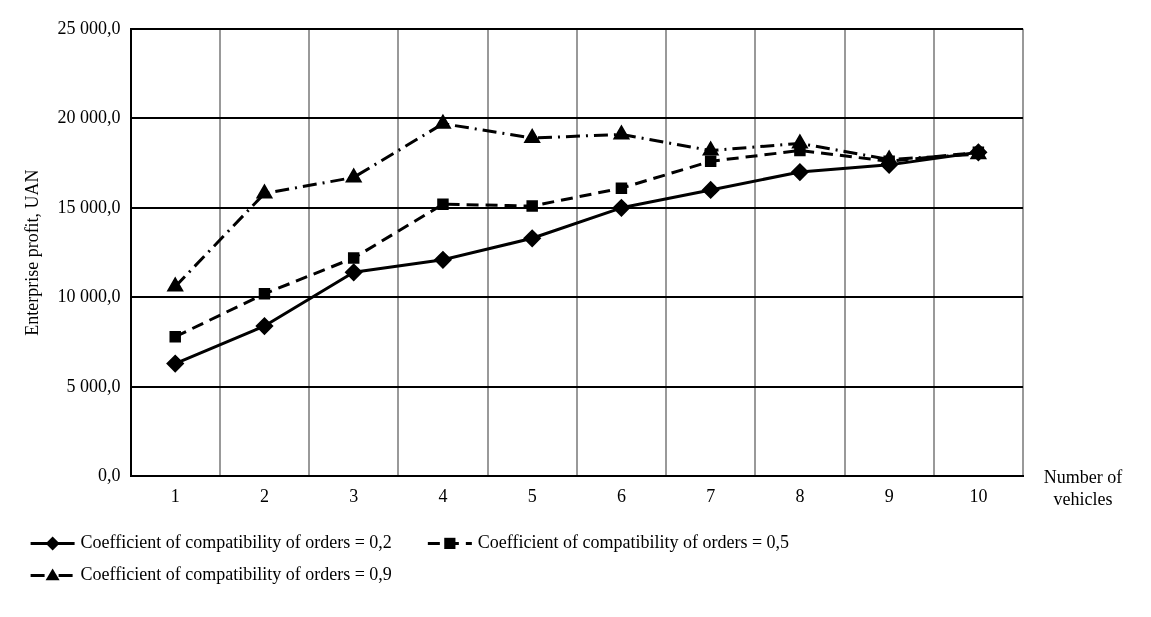  I want to click on legend-label: Coefficient of compatibility of orders = 0,9, so click(236, 574).